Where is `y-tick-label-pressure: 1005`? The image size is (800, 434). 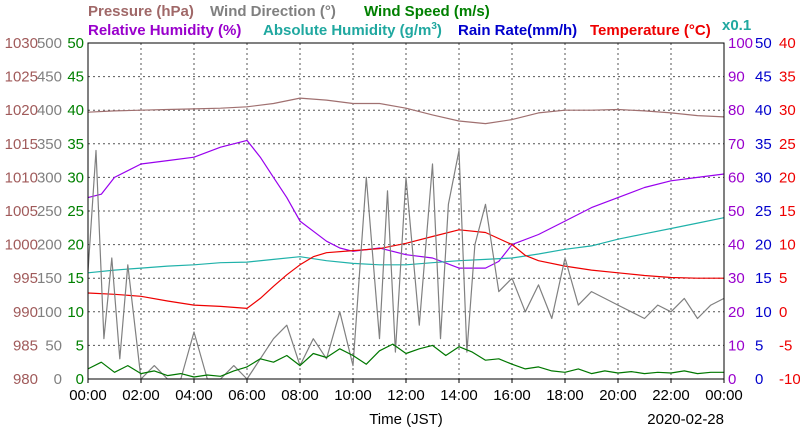
y-tick-label-pressure: 1005 is located at coordinates (21, 211).